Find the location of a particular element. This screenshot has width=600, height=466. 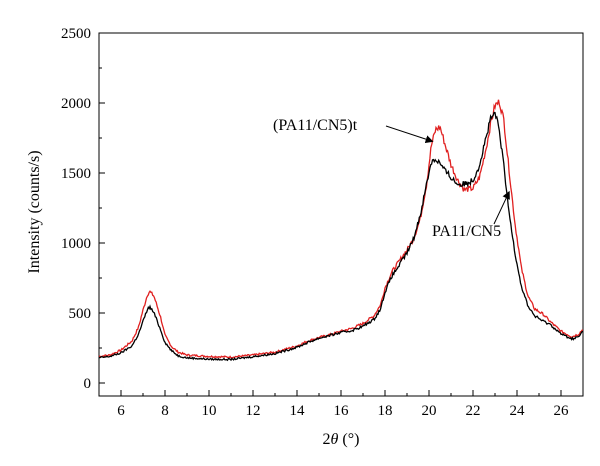

x-tick-label: 6 is located at coordinates (121, 411).